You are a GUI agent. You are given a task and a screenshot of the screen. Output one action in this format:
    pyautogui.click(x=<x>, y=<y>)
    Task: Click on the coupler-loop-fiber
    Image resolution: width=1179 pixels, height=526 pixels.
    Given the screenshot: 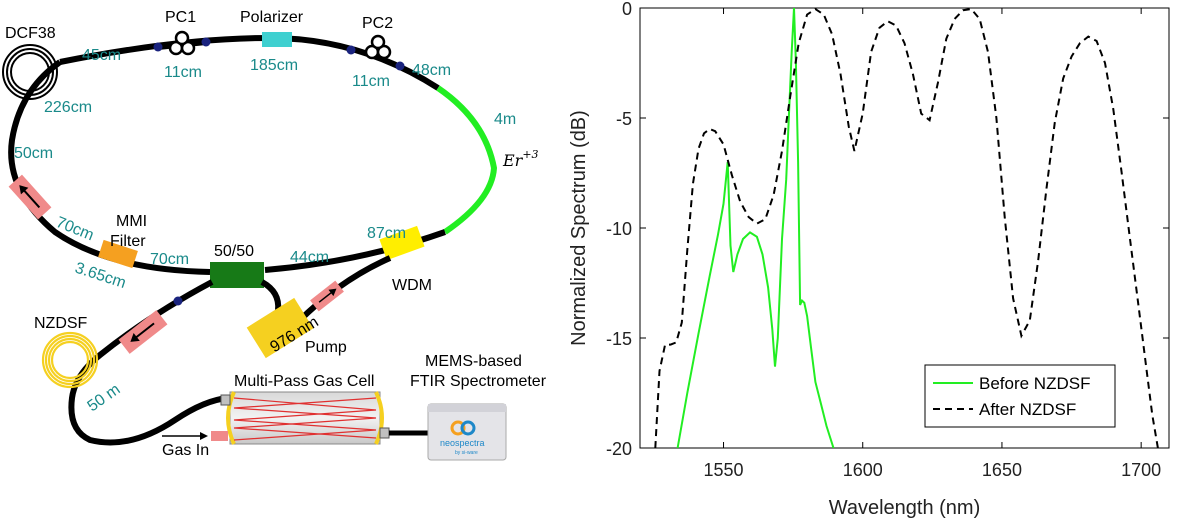 What is the action you would take?
    pyautogui.click(x=271, y=295)
    